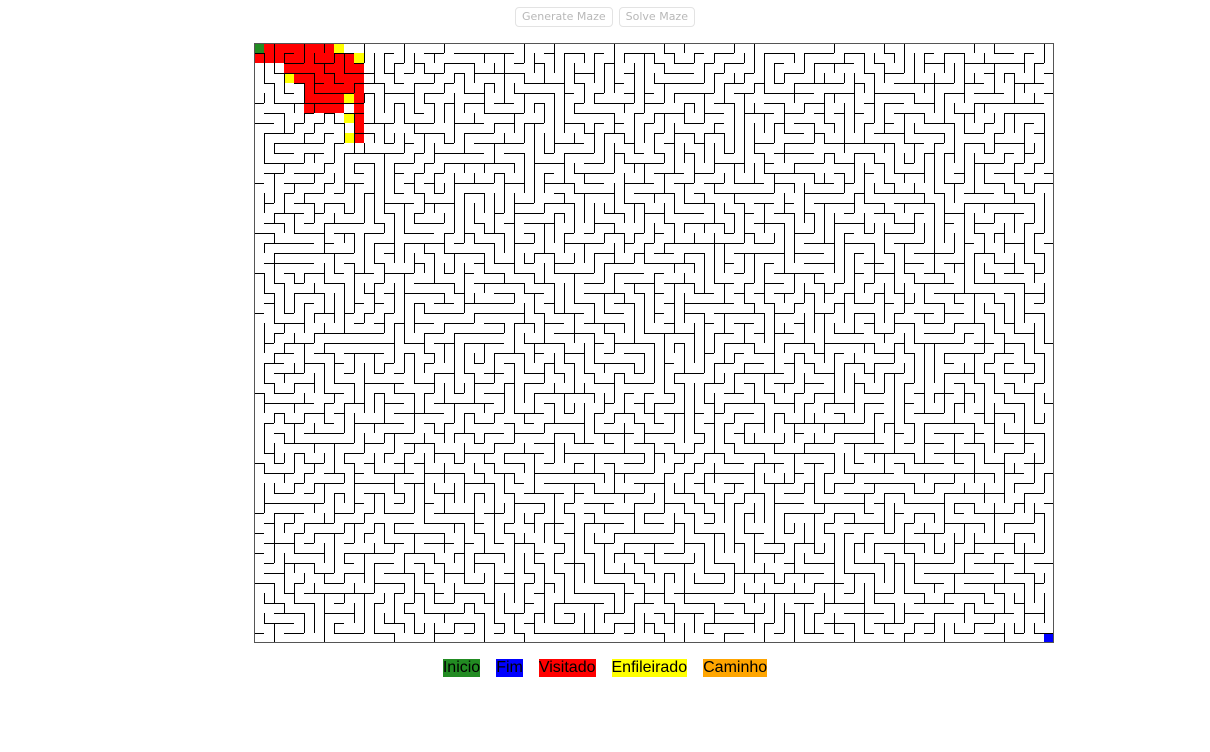 This screenshot has width=1210, height=752. I want to click on legend-start: Inicio, so click(461, 668).